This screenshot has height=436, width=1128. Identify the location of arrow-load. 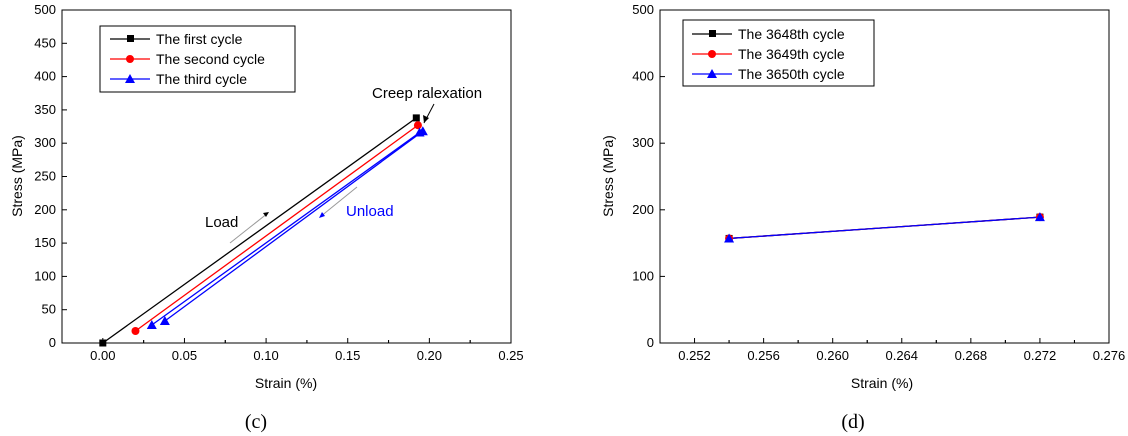
(249, 228).